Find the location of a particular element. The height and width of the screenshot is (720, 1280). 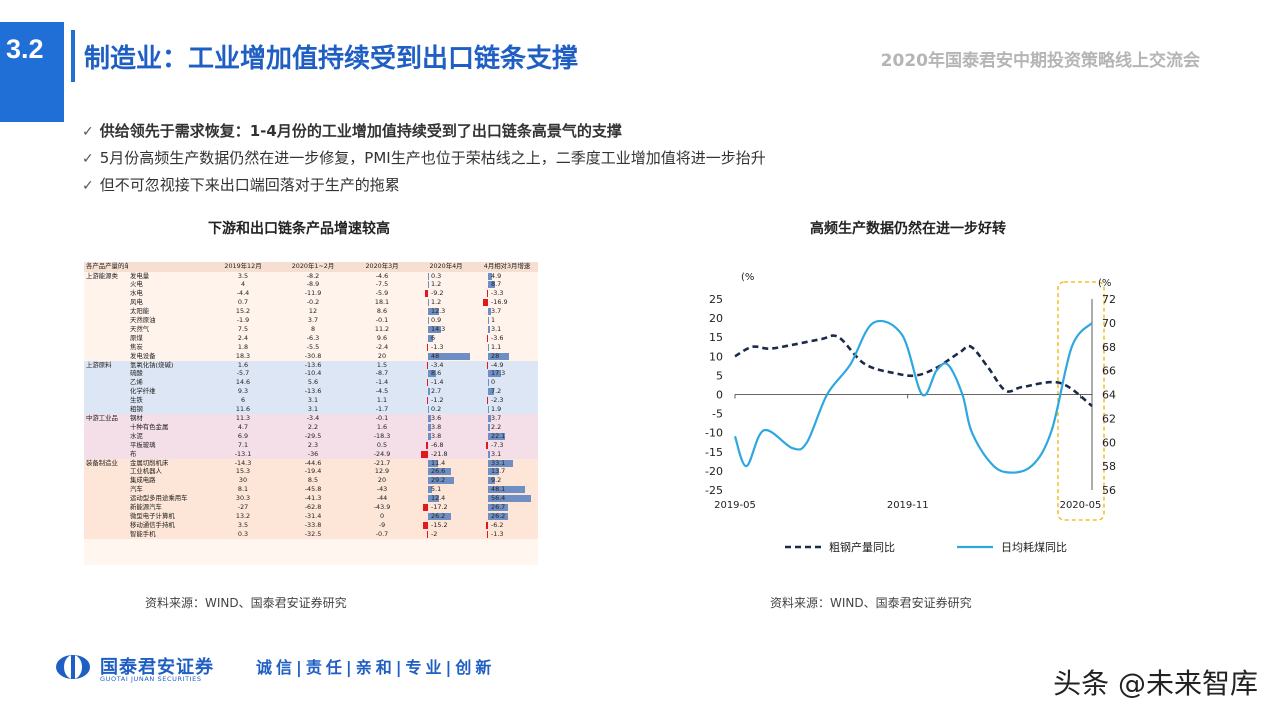

bar-value-label: 22.1 is located at coordinates (498, 435).